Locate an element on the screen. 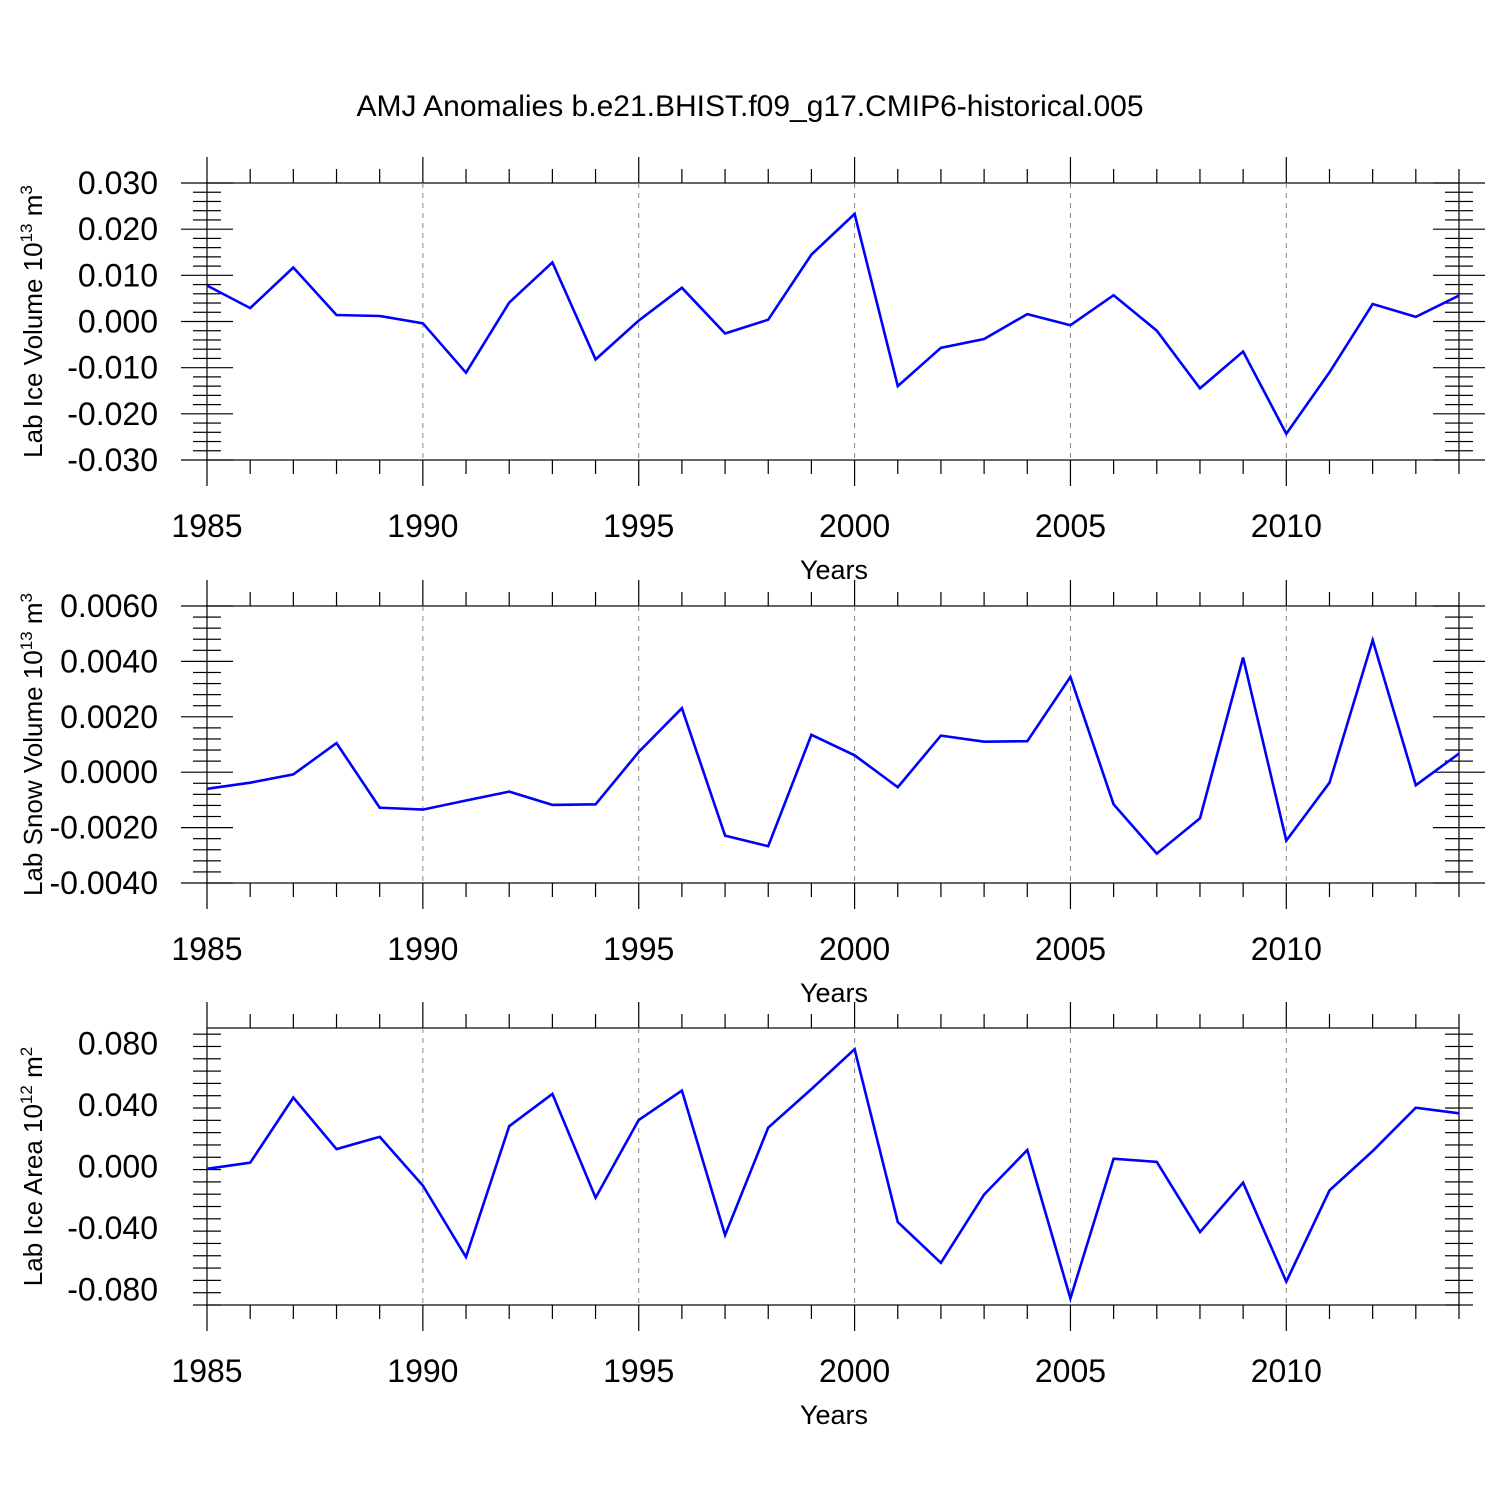 The image size is (1500, 1505). y-tick-label: 0.020 is located at coordinates (118, 229).